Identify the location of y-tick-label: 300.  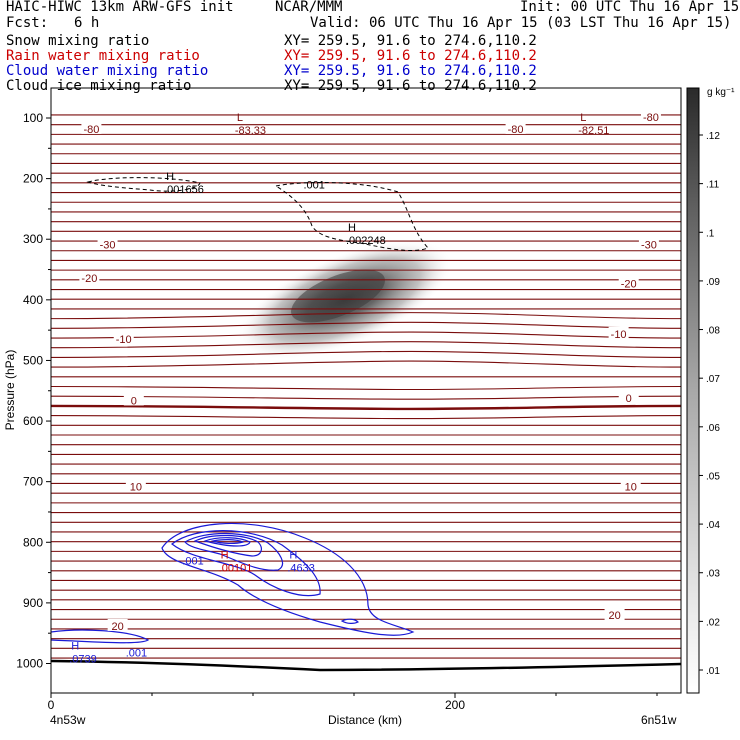
(33, 239).